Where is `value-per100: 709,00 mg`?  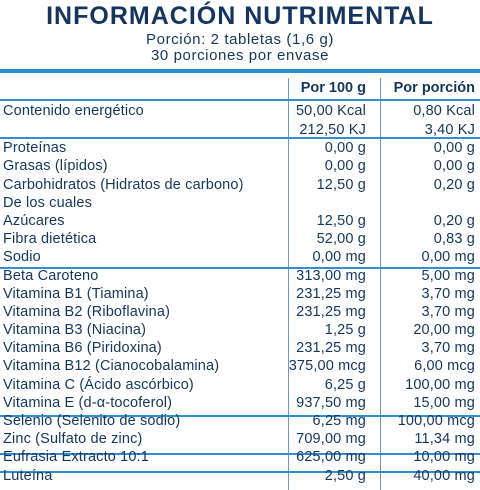
value-per100: 709,00 mg is located at coordinates (331, 439).